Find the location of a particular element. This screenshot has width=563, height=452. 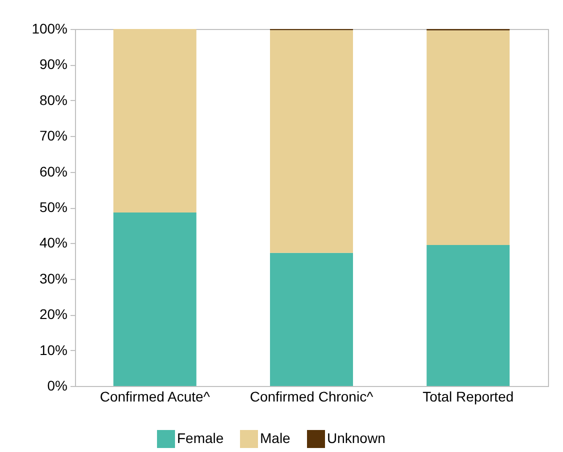

x-tick-label: Confirmed Chronic^ is located at coordinates (312, 396).